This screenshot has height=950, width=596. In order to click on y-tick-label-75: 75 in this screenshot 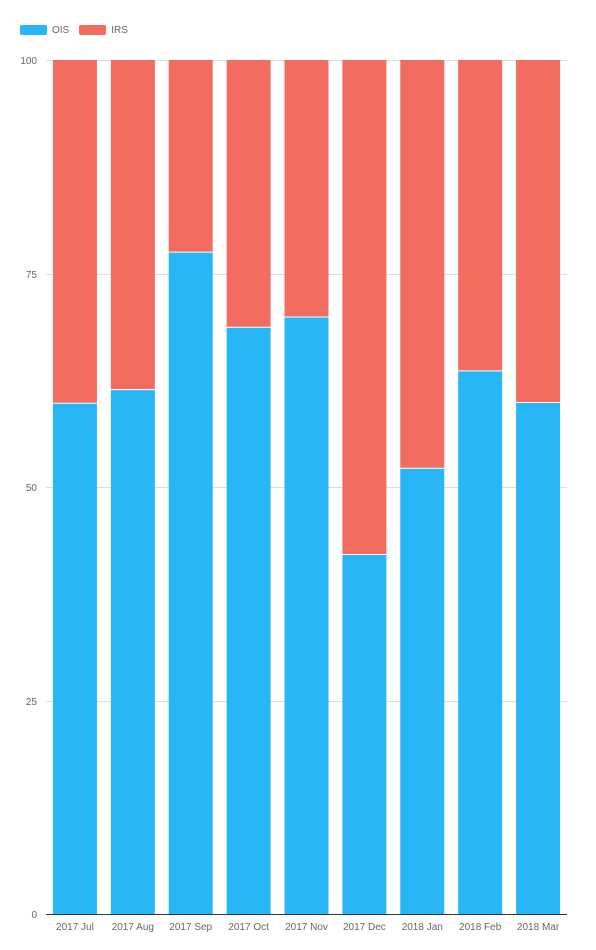, I will do `click(32, 275)`.